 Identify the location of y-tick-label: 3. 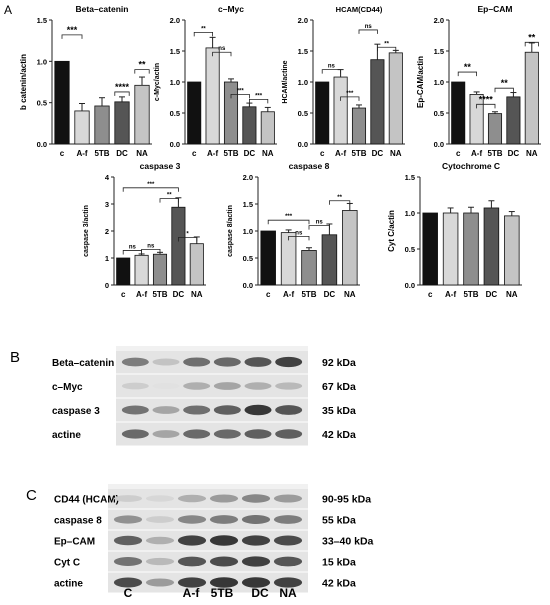
(107, 204).